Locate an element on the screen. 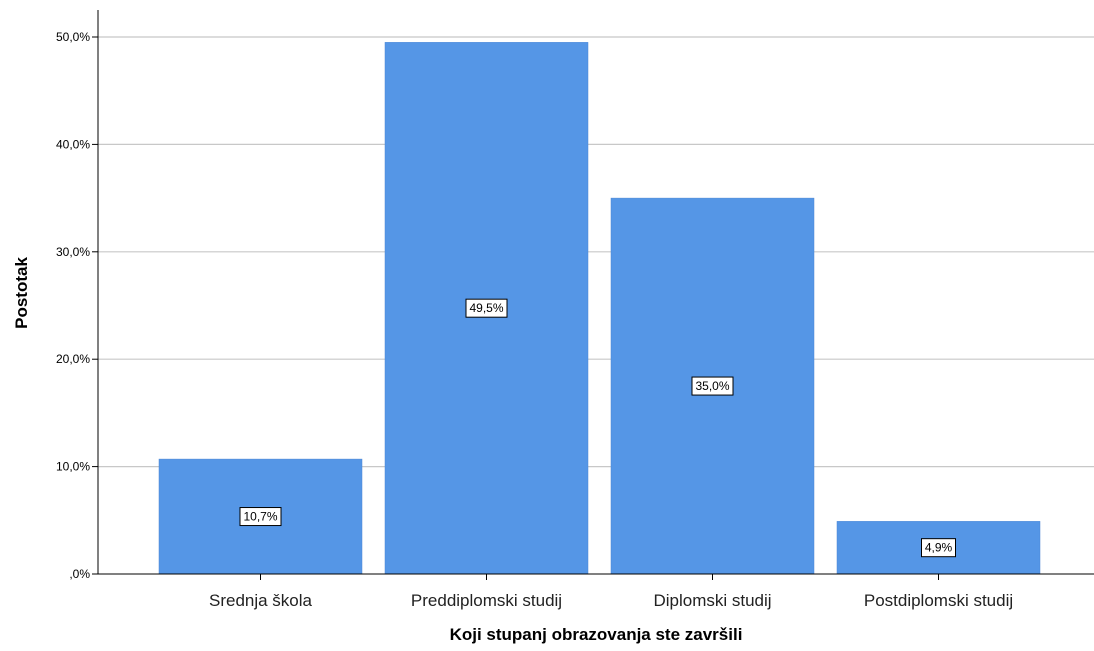 The image size is (1094, 651). y-tick-label: 20,0% is located at coordinates (73, 359).